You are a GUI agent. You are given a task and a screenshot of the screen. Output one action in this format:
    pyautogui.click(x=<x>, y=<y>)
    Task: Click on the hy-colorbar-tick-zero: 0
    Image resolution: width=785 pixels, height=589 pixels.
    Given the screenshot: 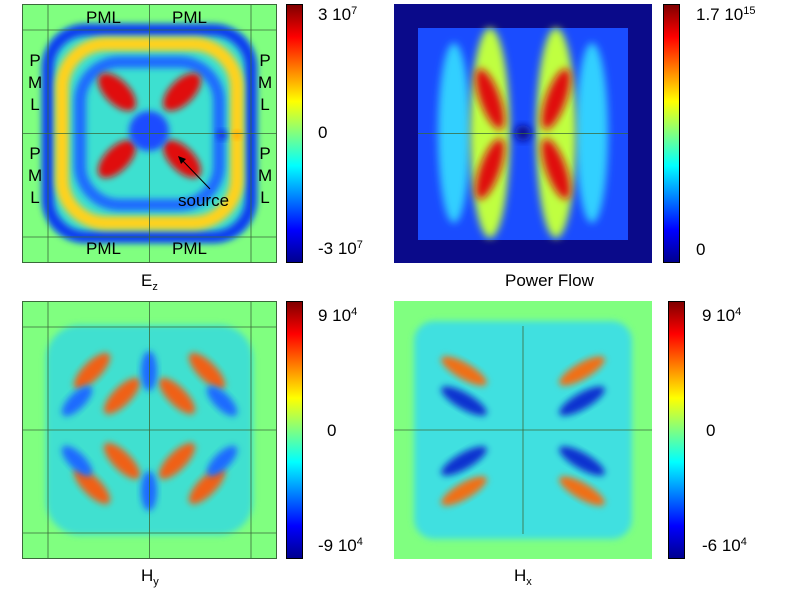 What is the action you would take?
    pyautogui.click(x=332, y=430)
    